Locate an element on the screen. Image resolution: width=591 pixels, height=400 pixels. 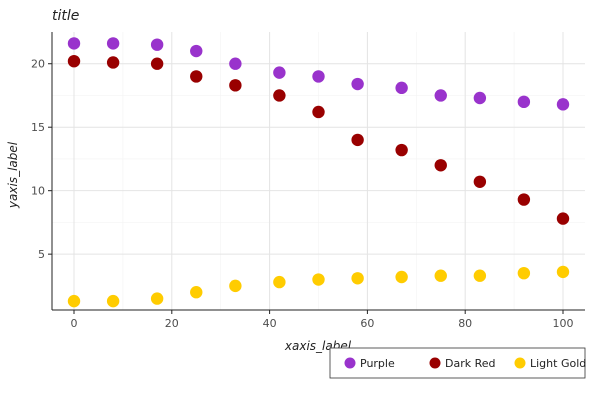
x-tick-label: 80 is located at coordinates (465, 323).